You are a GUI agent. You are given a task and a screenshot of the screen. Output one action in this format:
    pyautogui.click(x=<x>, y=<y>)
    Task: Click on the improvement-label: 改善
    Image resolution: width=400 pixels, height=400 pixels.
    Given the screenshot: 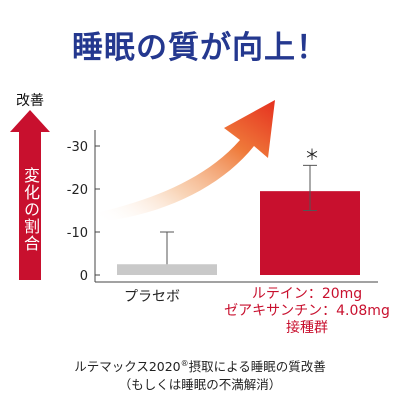 What is the action you would take?
    pyautogui.click(x=30, y=101)
    